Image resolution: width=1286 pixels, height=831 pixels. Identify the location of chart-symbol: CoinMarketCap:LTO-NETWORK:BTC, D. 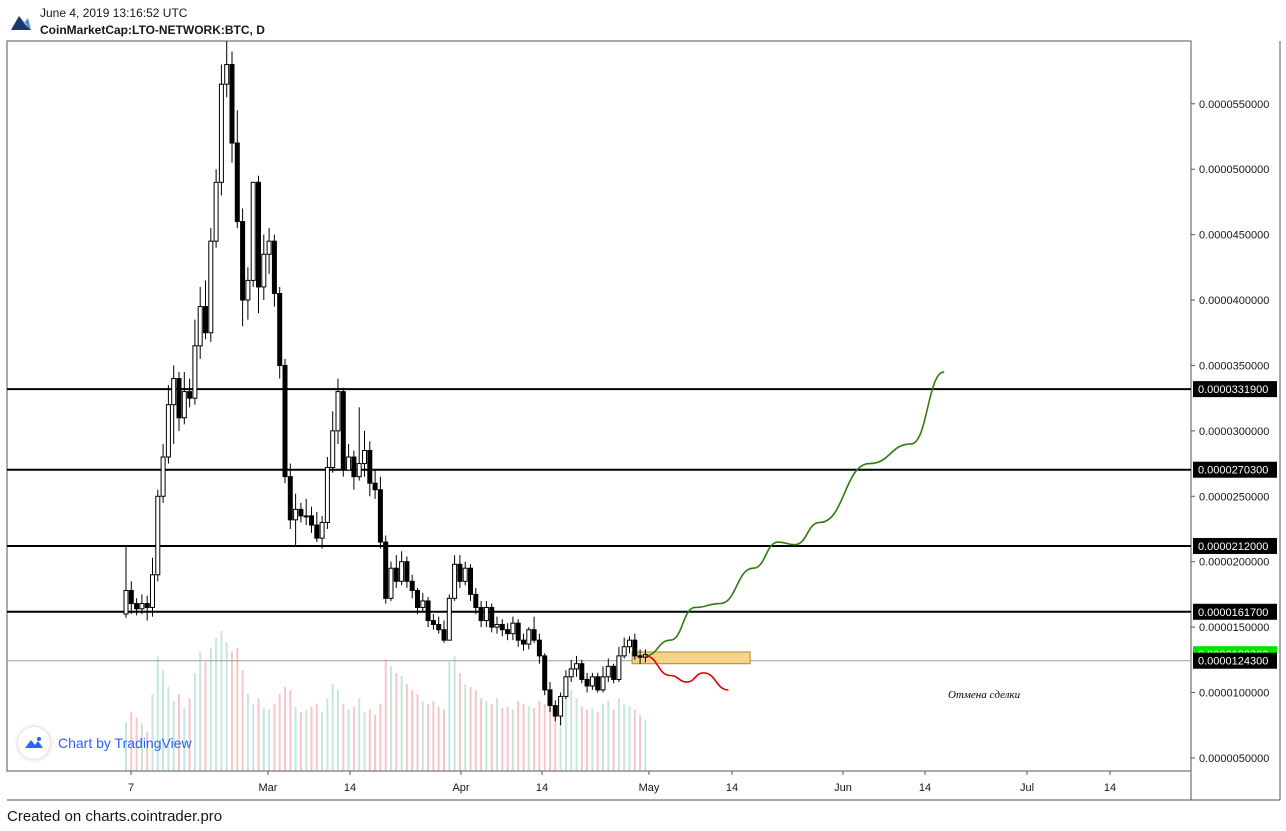
(152, 30).